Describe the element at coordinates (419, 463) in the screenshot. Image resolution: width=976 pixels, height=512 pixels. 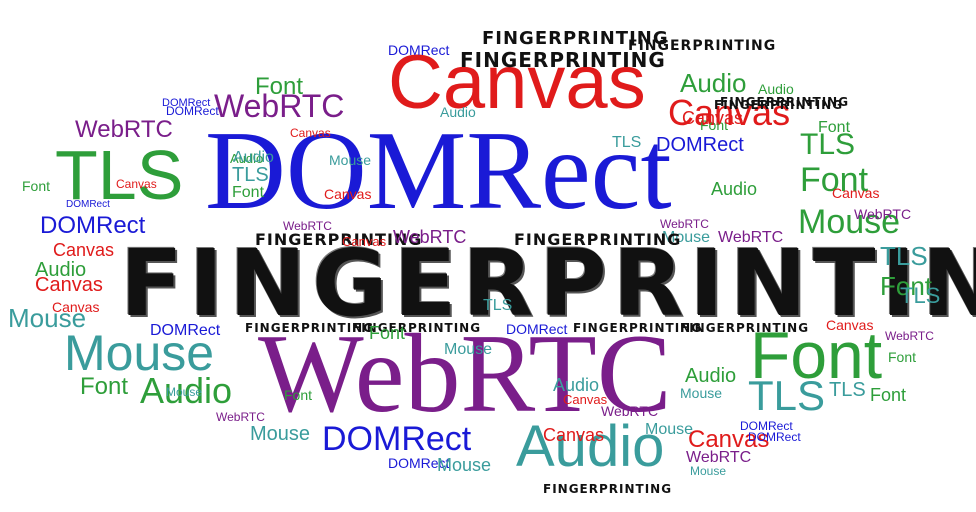
I see `word-domrect-63: DOMRect` at that location.